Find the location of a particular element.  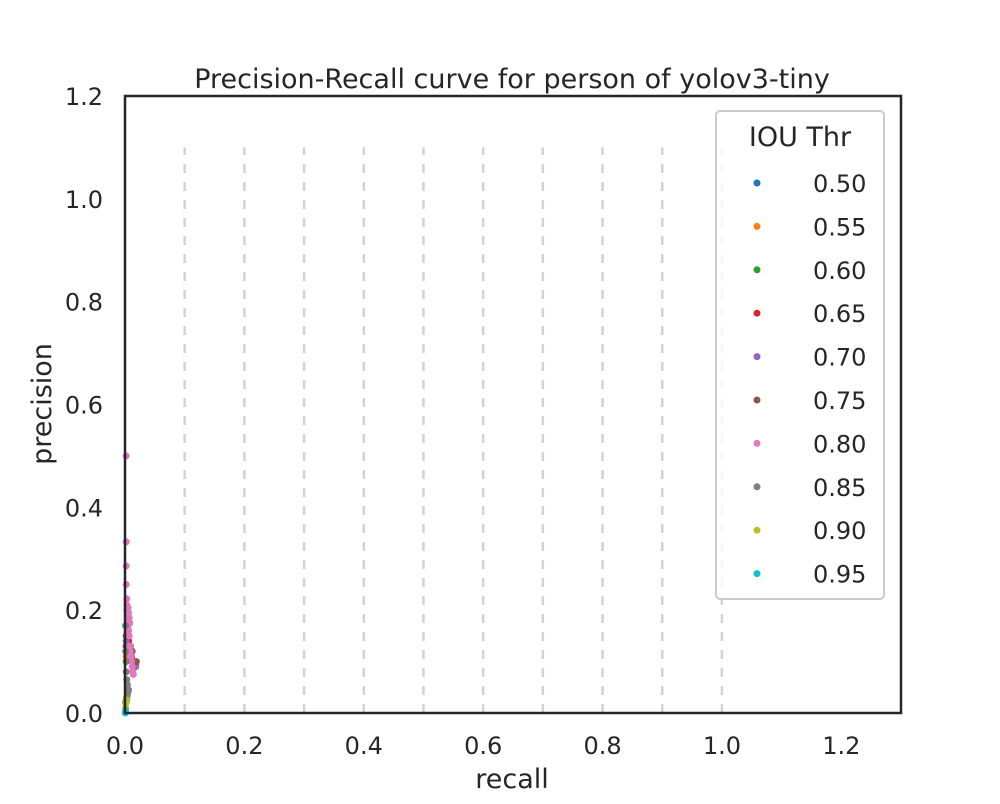

x-tick-label: 0.8 is located at coordinates (602, 746).